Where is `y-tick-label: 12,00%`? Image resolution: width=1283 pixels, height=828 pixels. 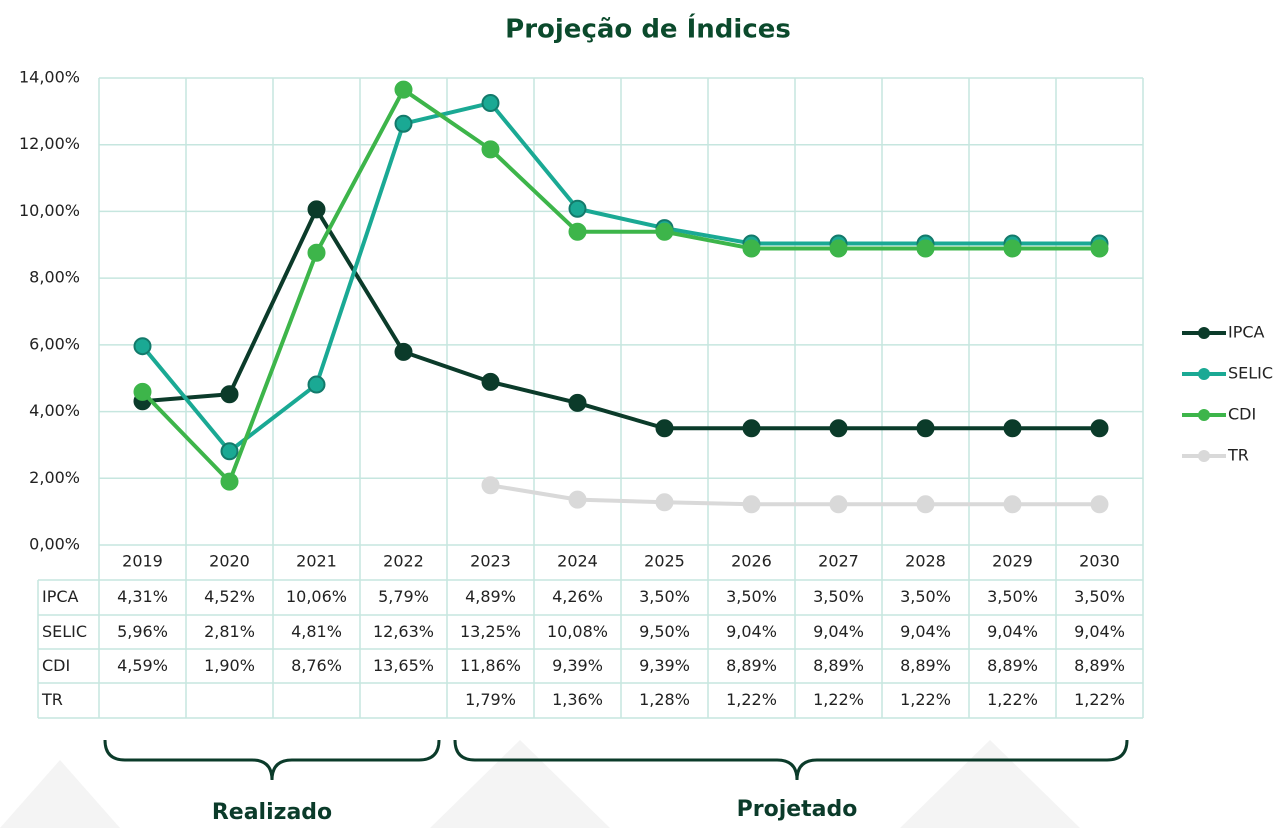
y-tick-label: 12,00% is located at coordinates (49, 143).